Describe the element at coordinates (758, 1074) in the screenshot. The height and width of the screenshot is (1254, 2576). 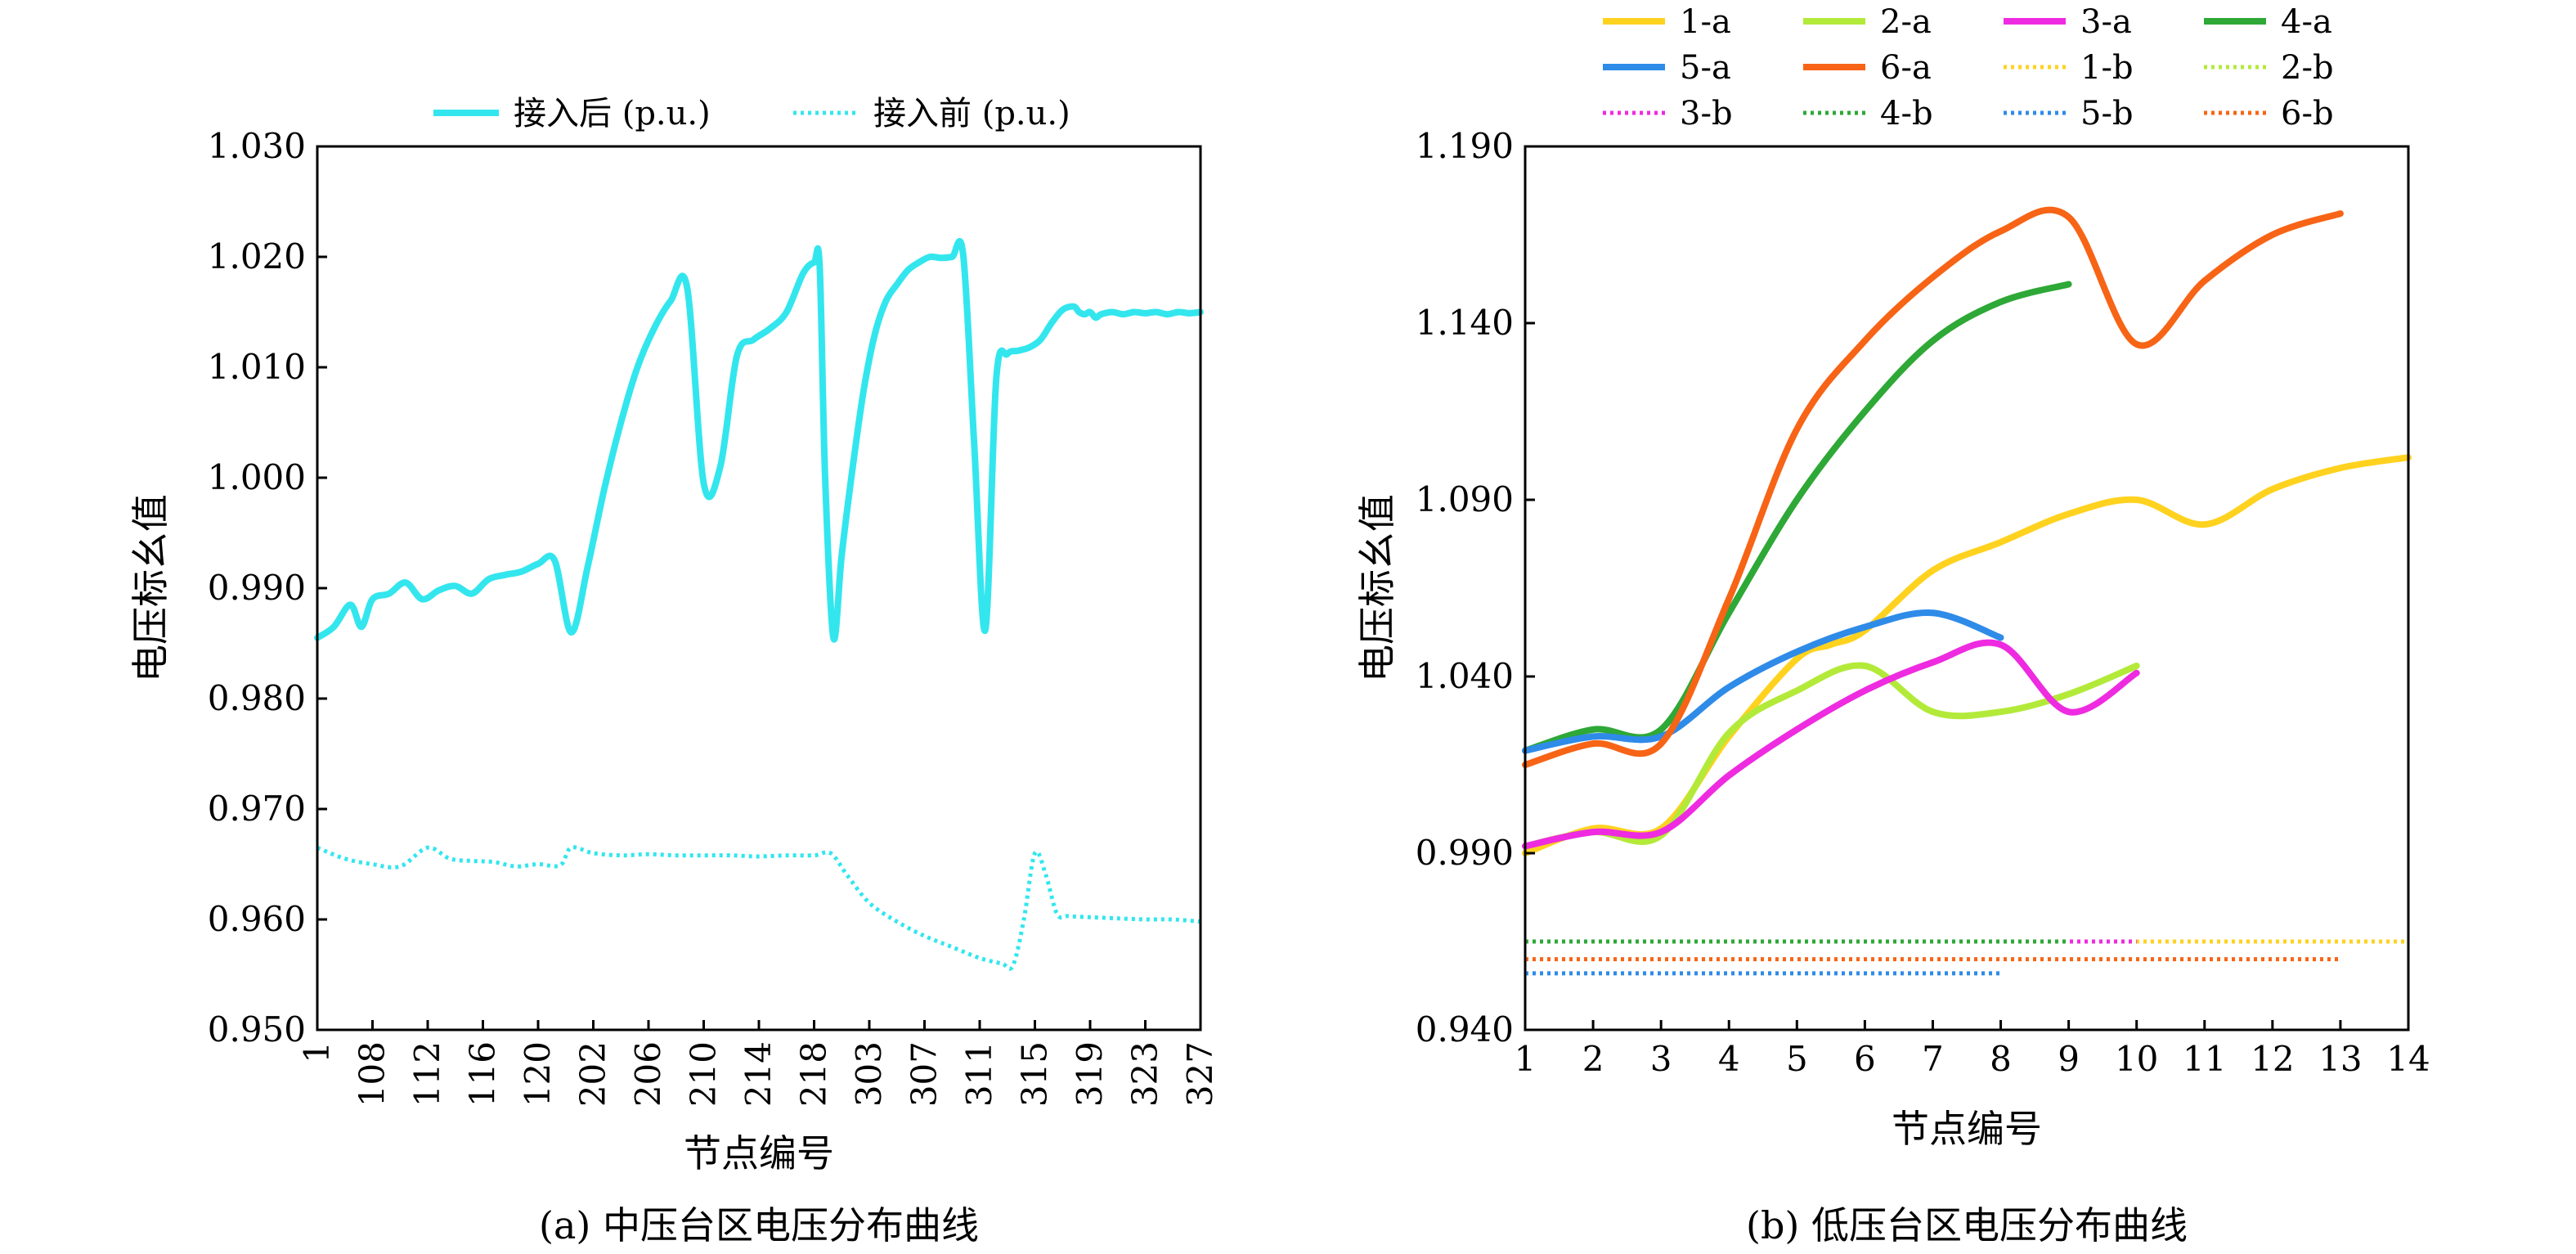
I see `x-tick-label: 214` at that location.